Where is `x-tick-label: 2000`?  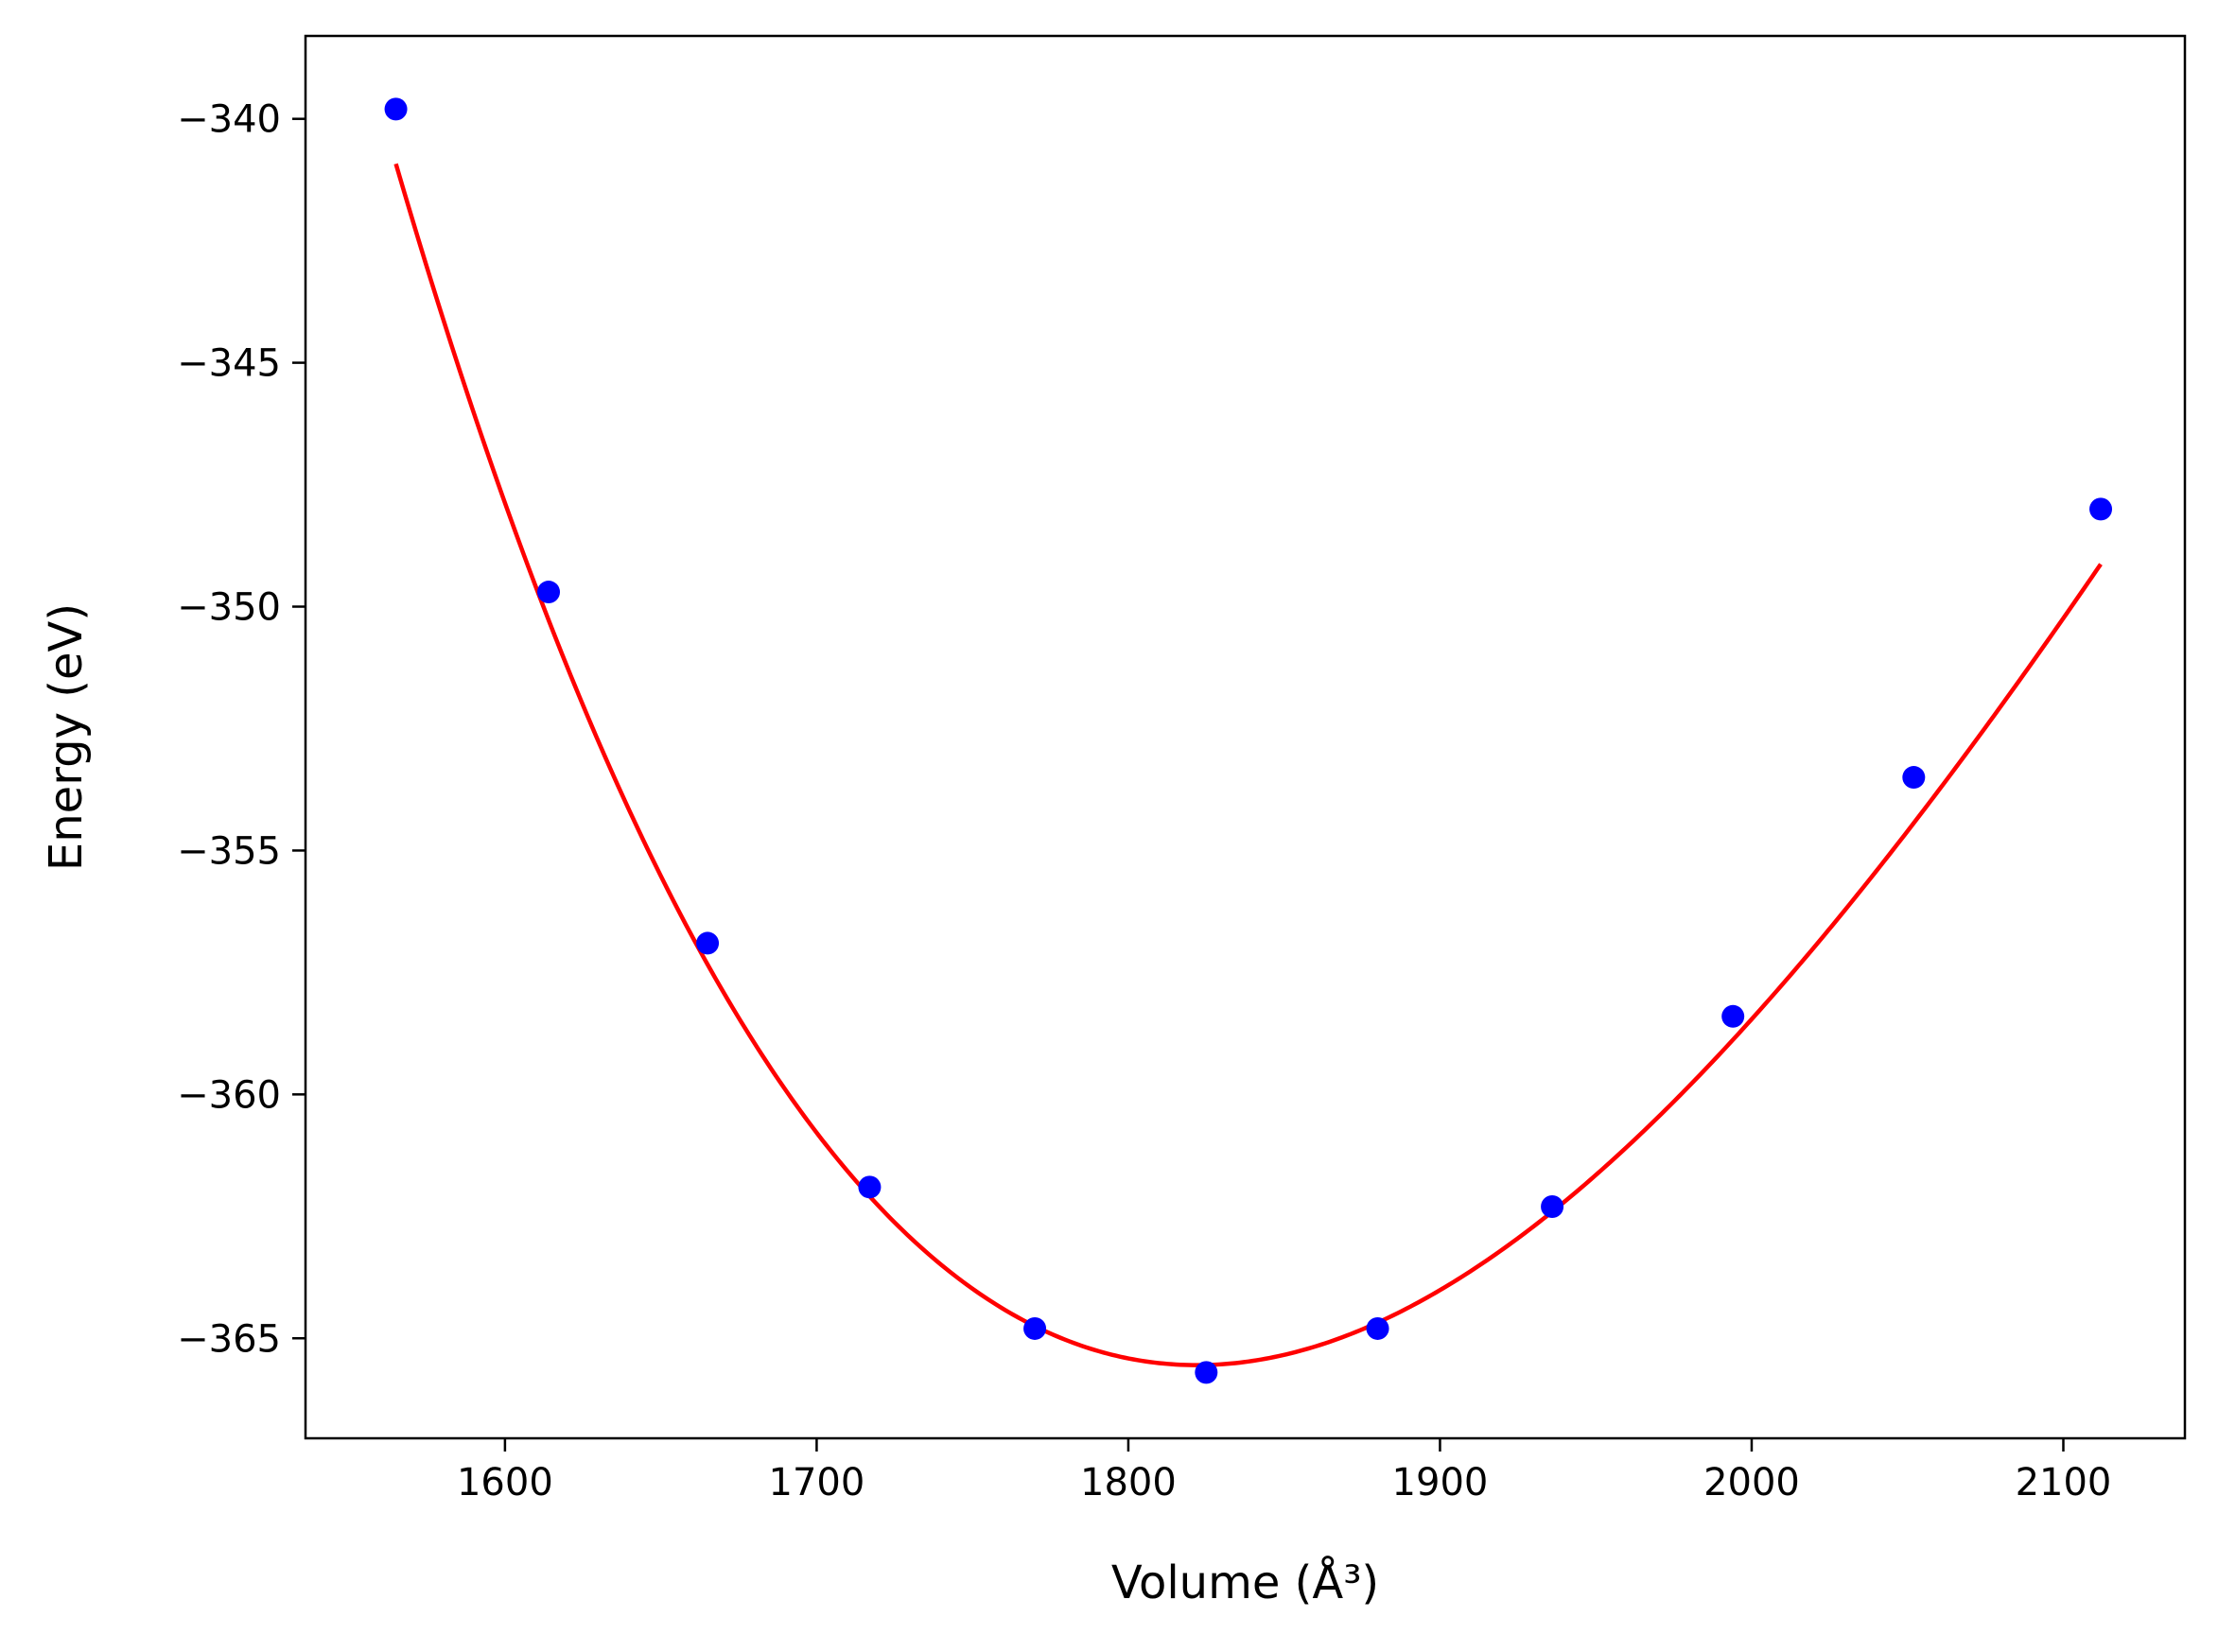 x-tick-label: 2000 is located at coordinates (1751, 1483).